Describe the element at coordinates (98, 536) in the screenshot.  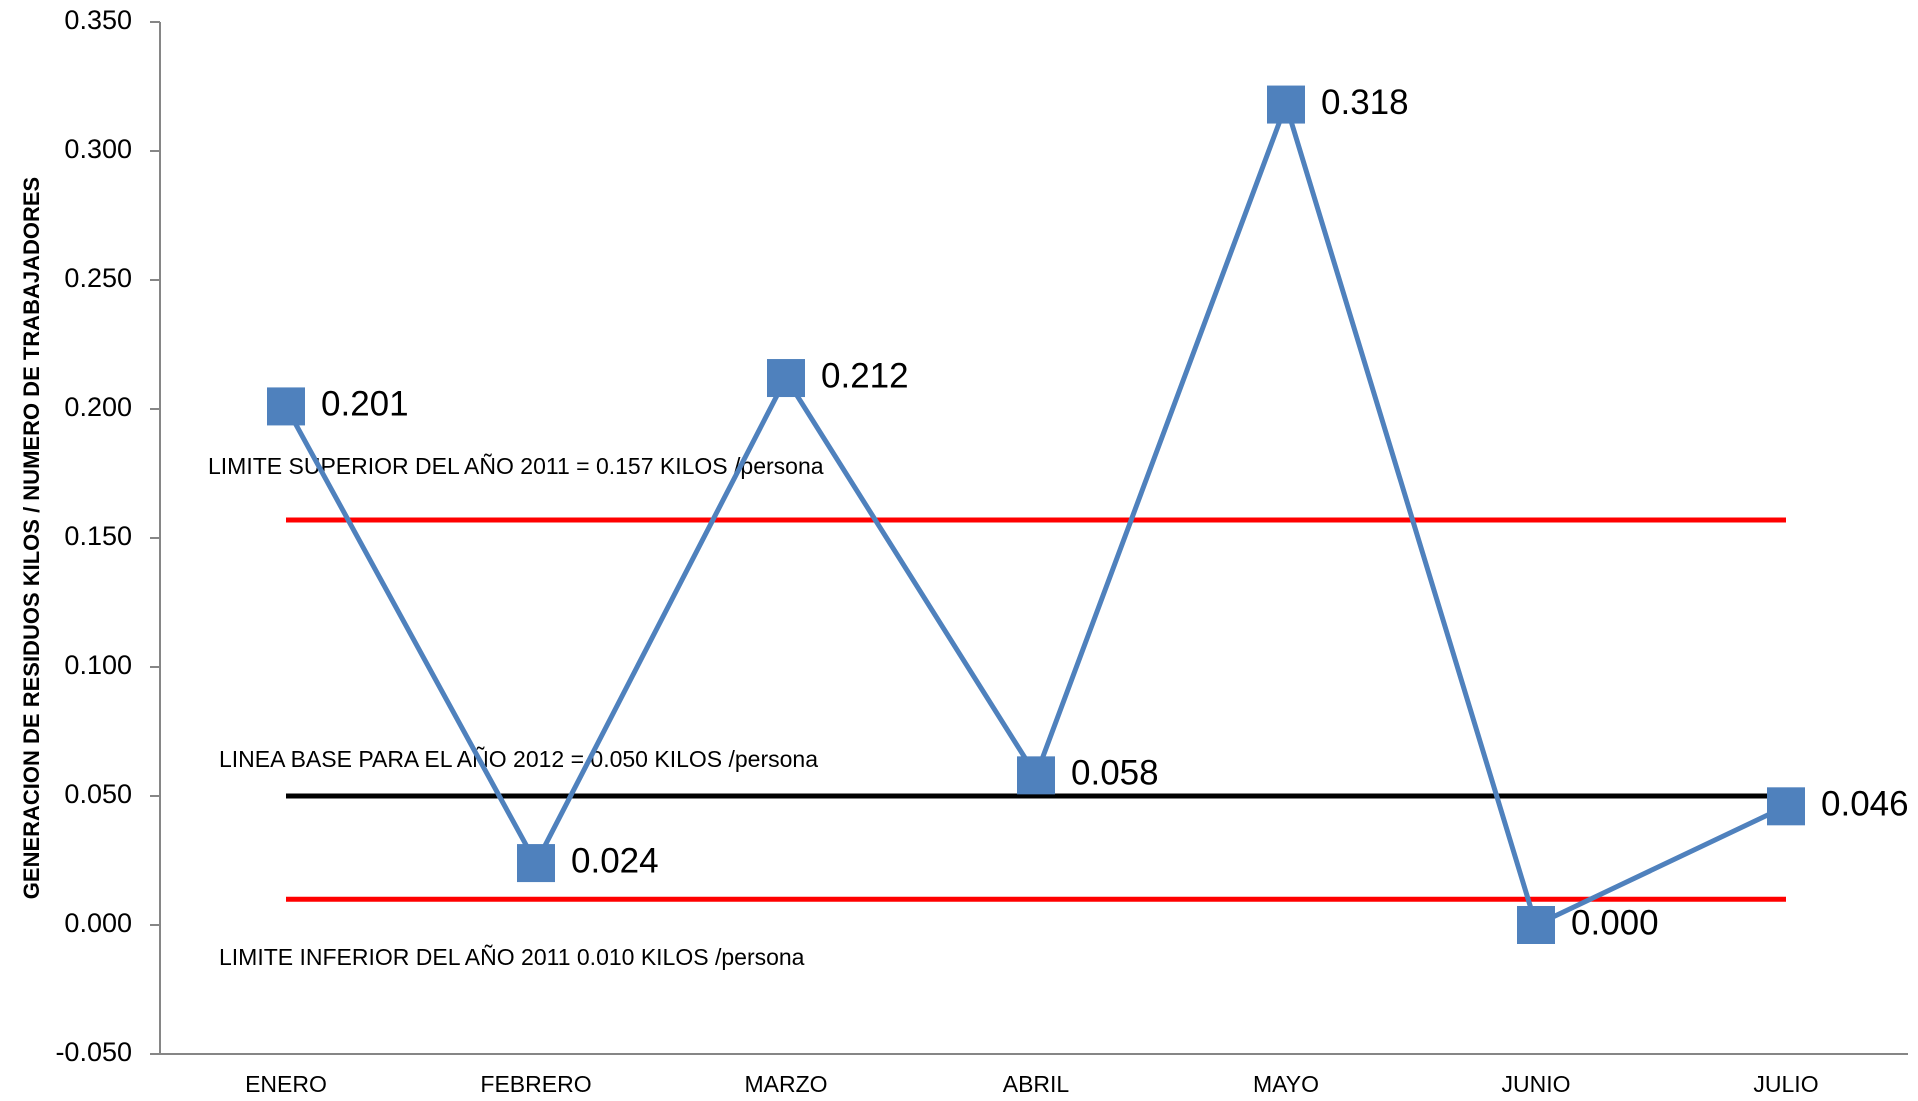
I see `y-tick-label: 0.150` at that location.